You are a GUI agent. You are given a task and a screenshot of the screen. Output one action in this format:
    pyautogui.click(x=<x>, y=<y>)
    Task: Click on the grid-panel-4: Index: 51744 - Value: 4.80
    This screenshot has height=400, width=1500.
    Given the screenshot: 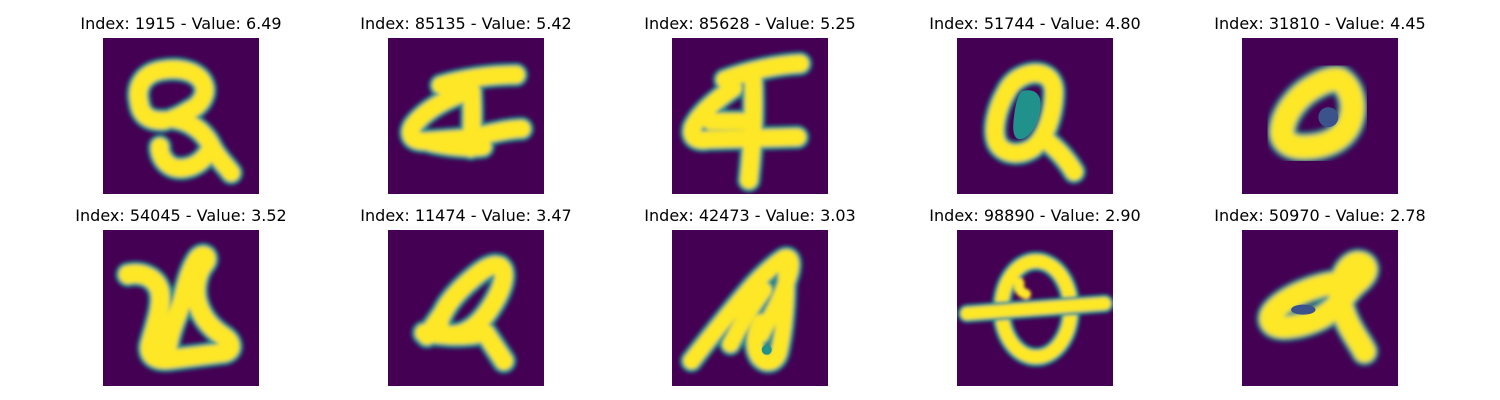 What is the action you would take?
    pyautogui.click(x=1035, y=103)
    